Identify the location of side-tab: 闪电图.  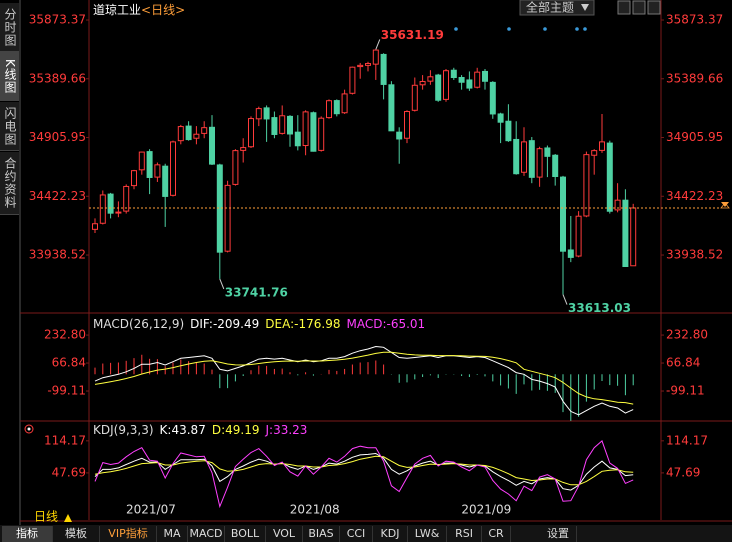
(9, 126).